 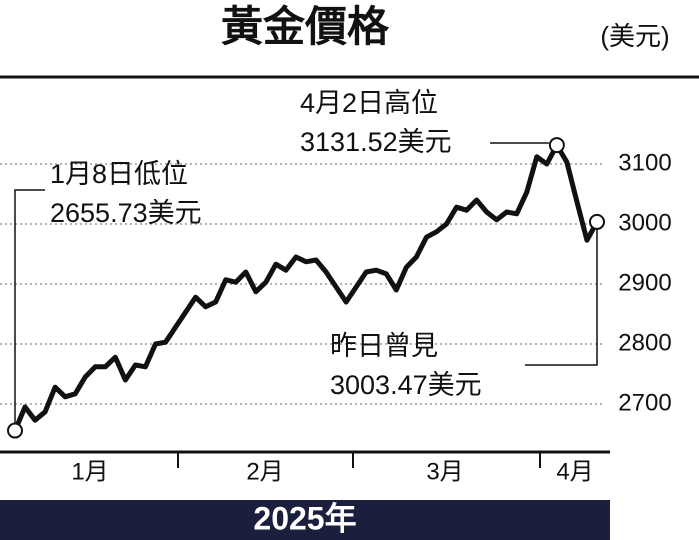 I want to click on year-band, so click(x=305, y=520).